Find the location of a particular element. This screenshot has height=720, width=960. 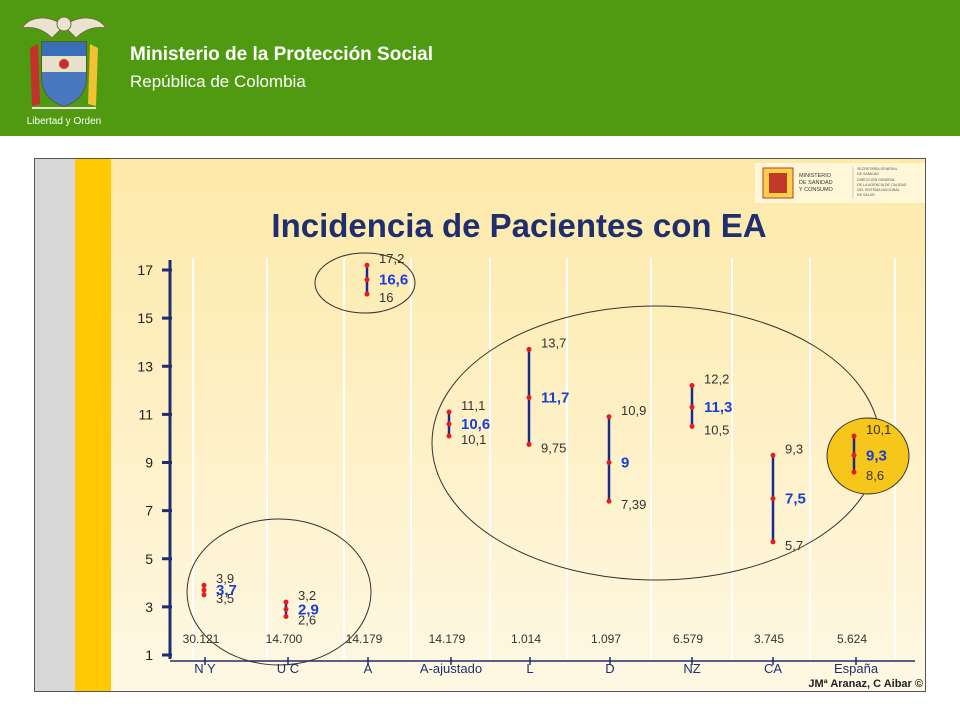

coat-of-arms-icon: Libertad y Orden is located at coordinates (64, 71).